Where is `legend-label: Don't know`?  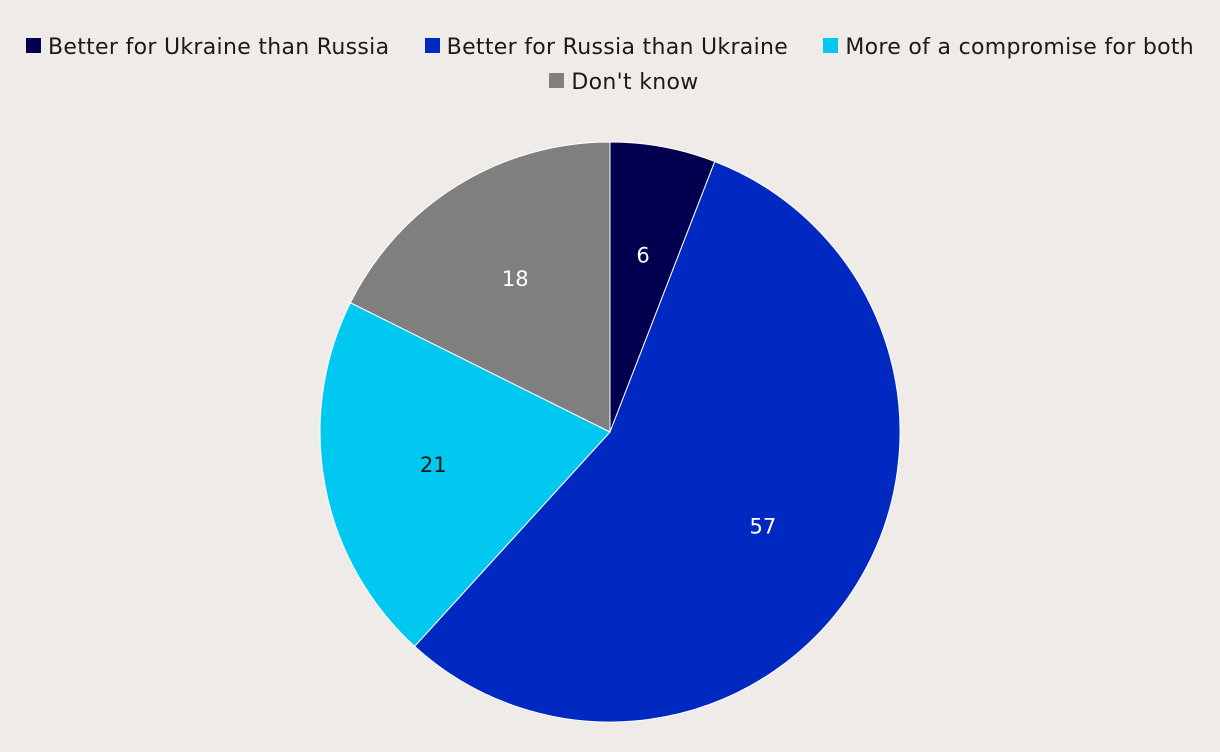 legend-label: Don't know is located at coordinates (635, 82).